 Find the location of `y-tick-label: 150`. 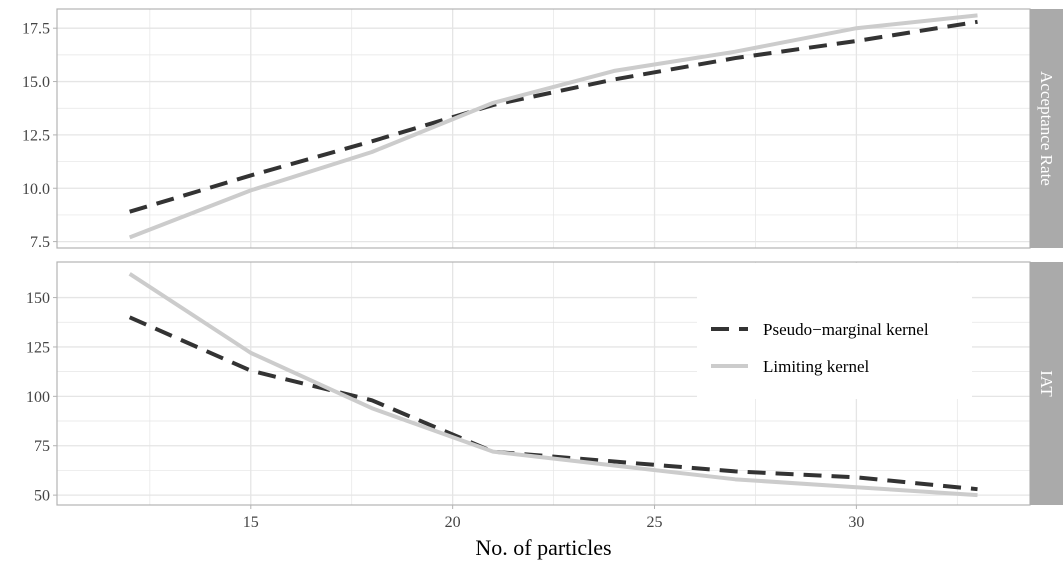

y-tick-label: 150 is located at coordinates (38, 298).